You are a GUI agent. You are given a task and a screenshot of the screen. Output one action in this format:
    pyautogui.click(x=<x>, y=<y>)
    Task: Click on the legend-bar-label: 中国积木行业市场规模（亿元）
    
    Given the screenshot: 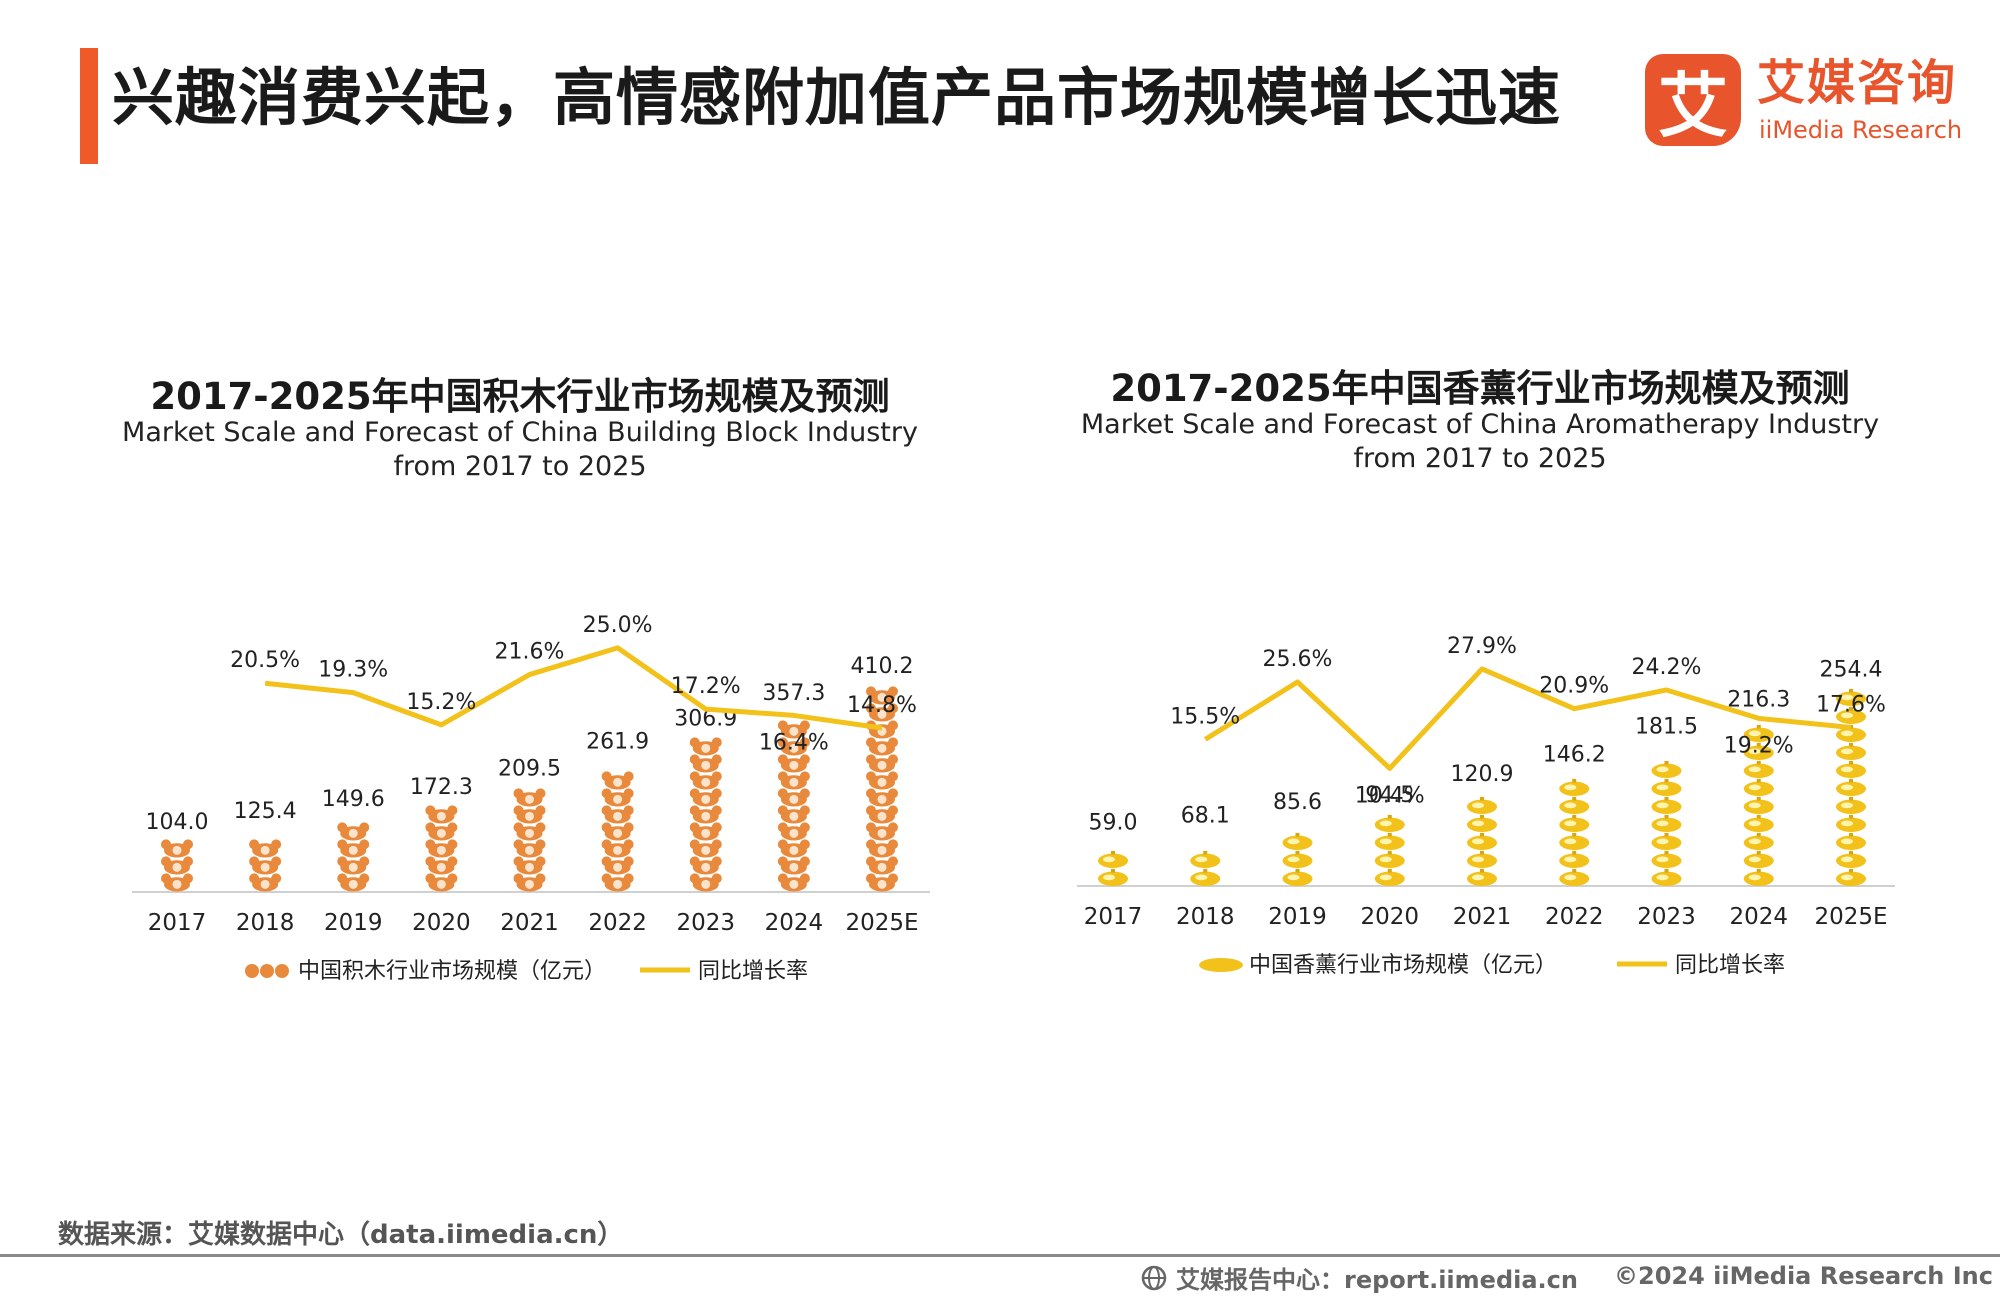 What is the action you would take?
    pyautogui.click(x=452, y=971)
    